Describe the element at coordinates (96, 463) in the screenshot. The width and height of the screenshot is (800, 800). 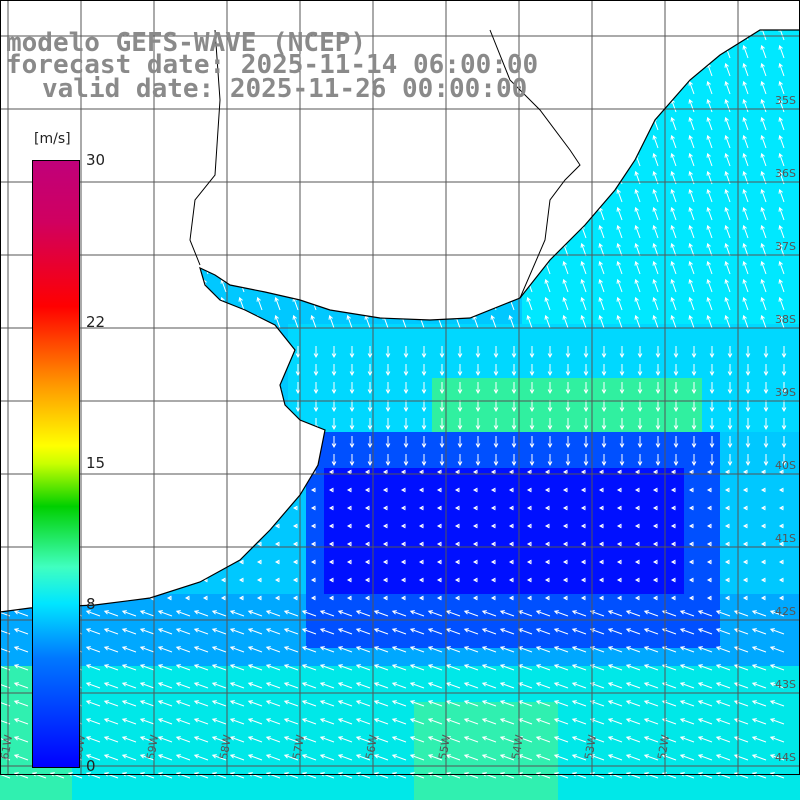
I see `colorbar-tick: 15` at that location.